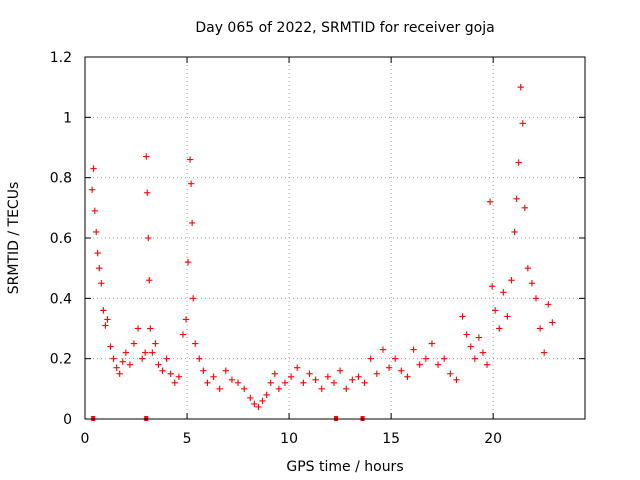  What do you see at coordinates (391, 439) in the screenshot?
I see `x-tick-label: 15` at bounding box center [391, 439].